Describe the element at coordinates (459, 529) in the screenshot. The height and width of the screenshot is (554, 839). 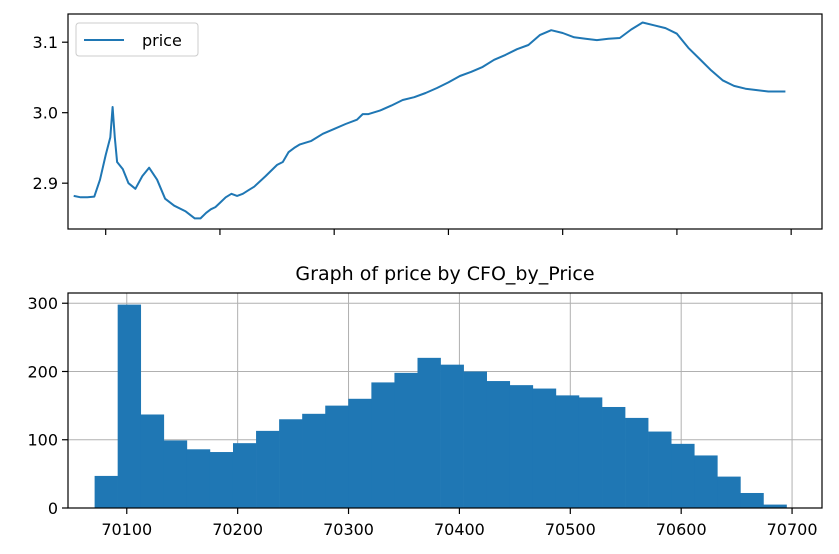
I see `bottom-xtick-label: 70400` at that location.